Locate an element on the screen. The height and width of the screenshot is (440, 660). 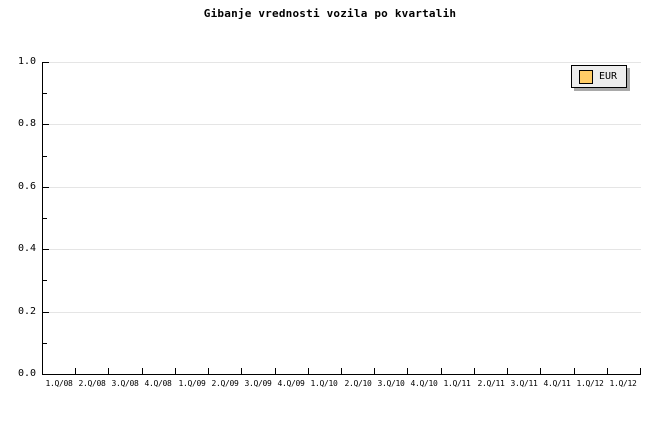
x-axis-label: 1.Q/11 is located at coordinates (457, 383).